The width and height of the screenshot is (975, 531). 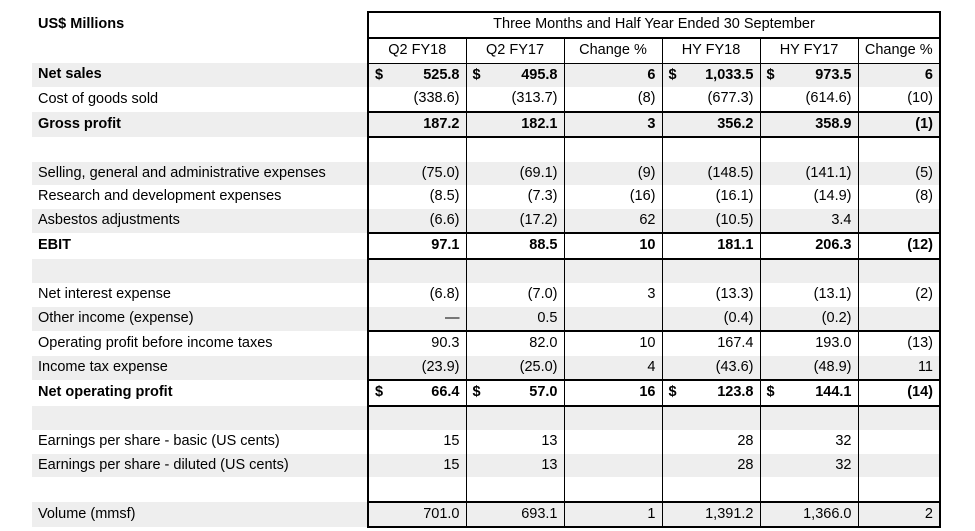 What do you see at coordinates (809, 245) in the screenshot?
I see `value-cell: 206.3` at bounding box center [809, 245].